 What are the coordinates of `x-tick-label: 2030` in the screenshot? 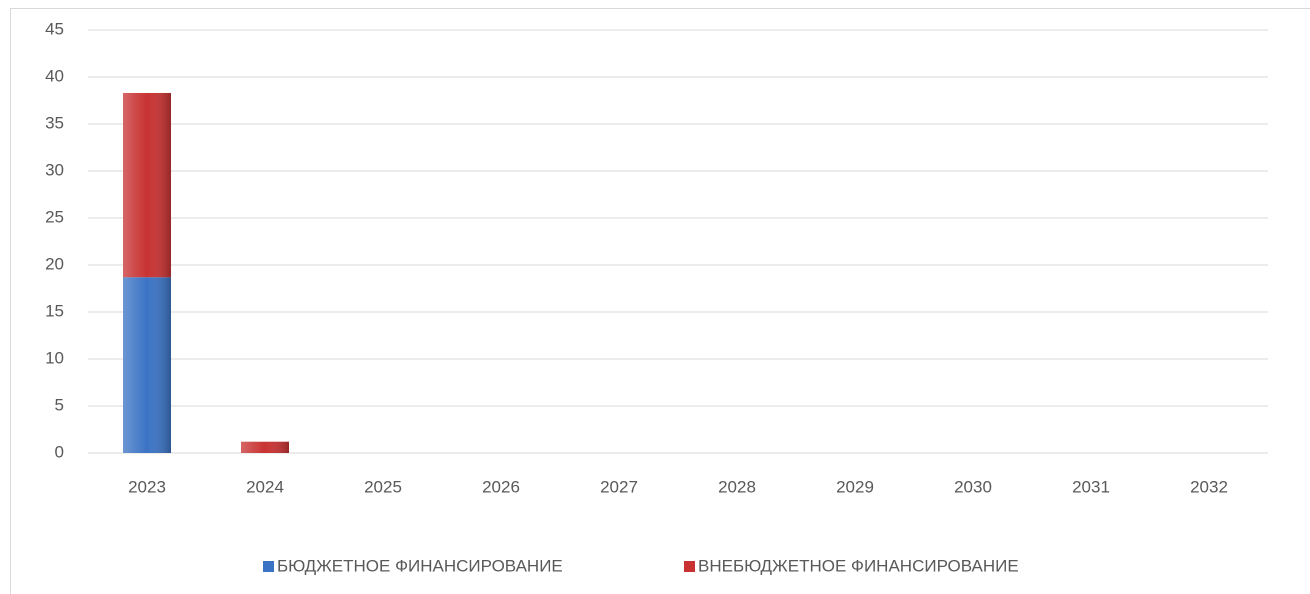 It's located at (973, 486).